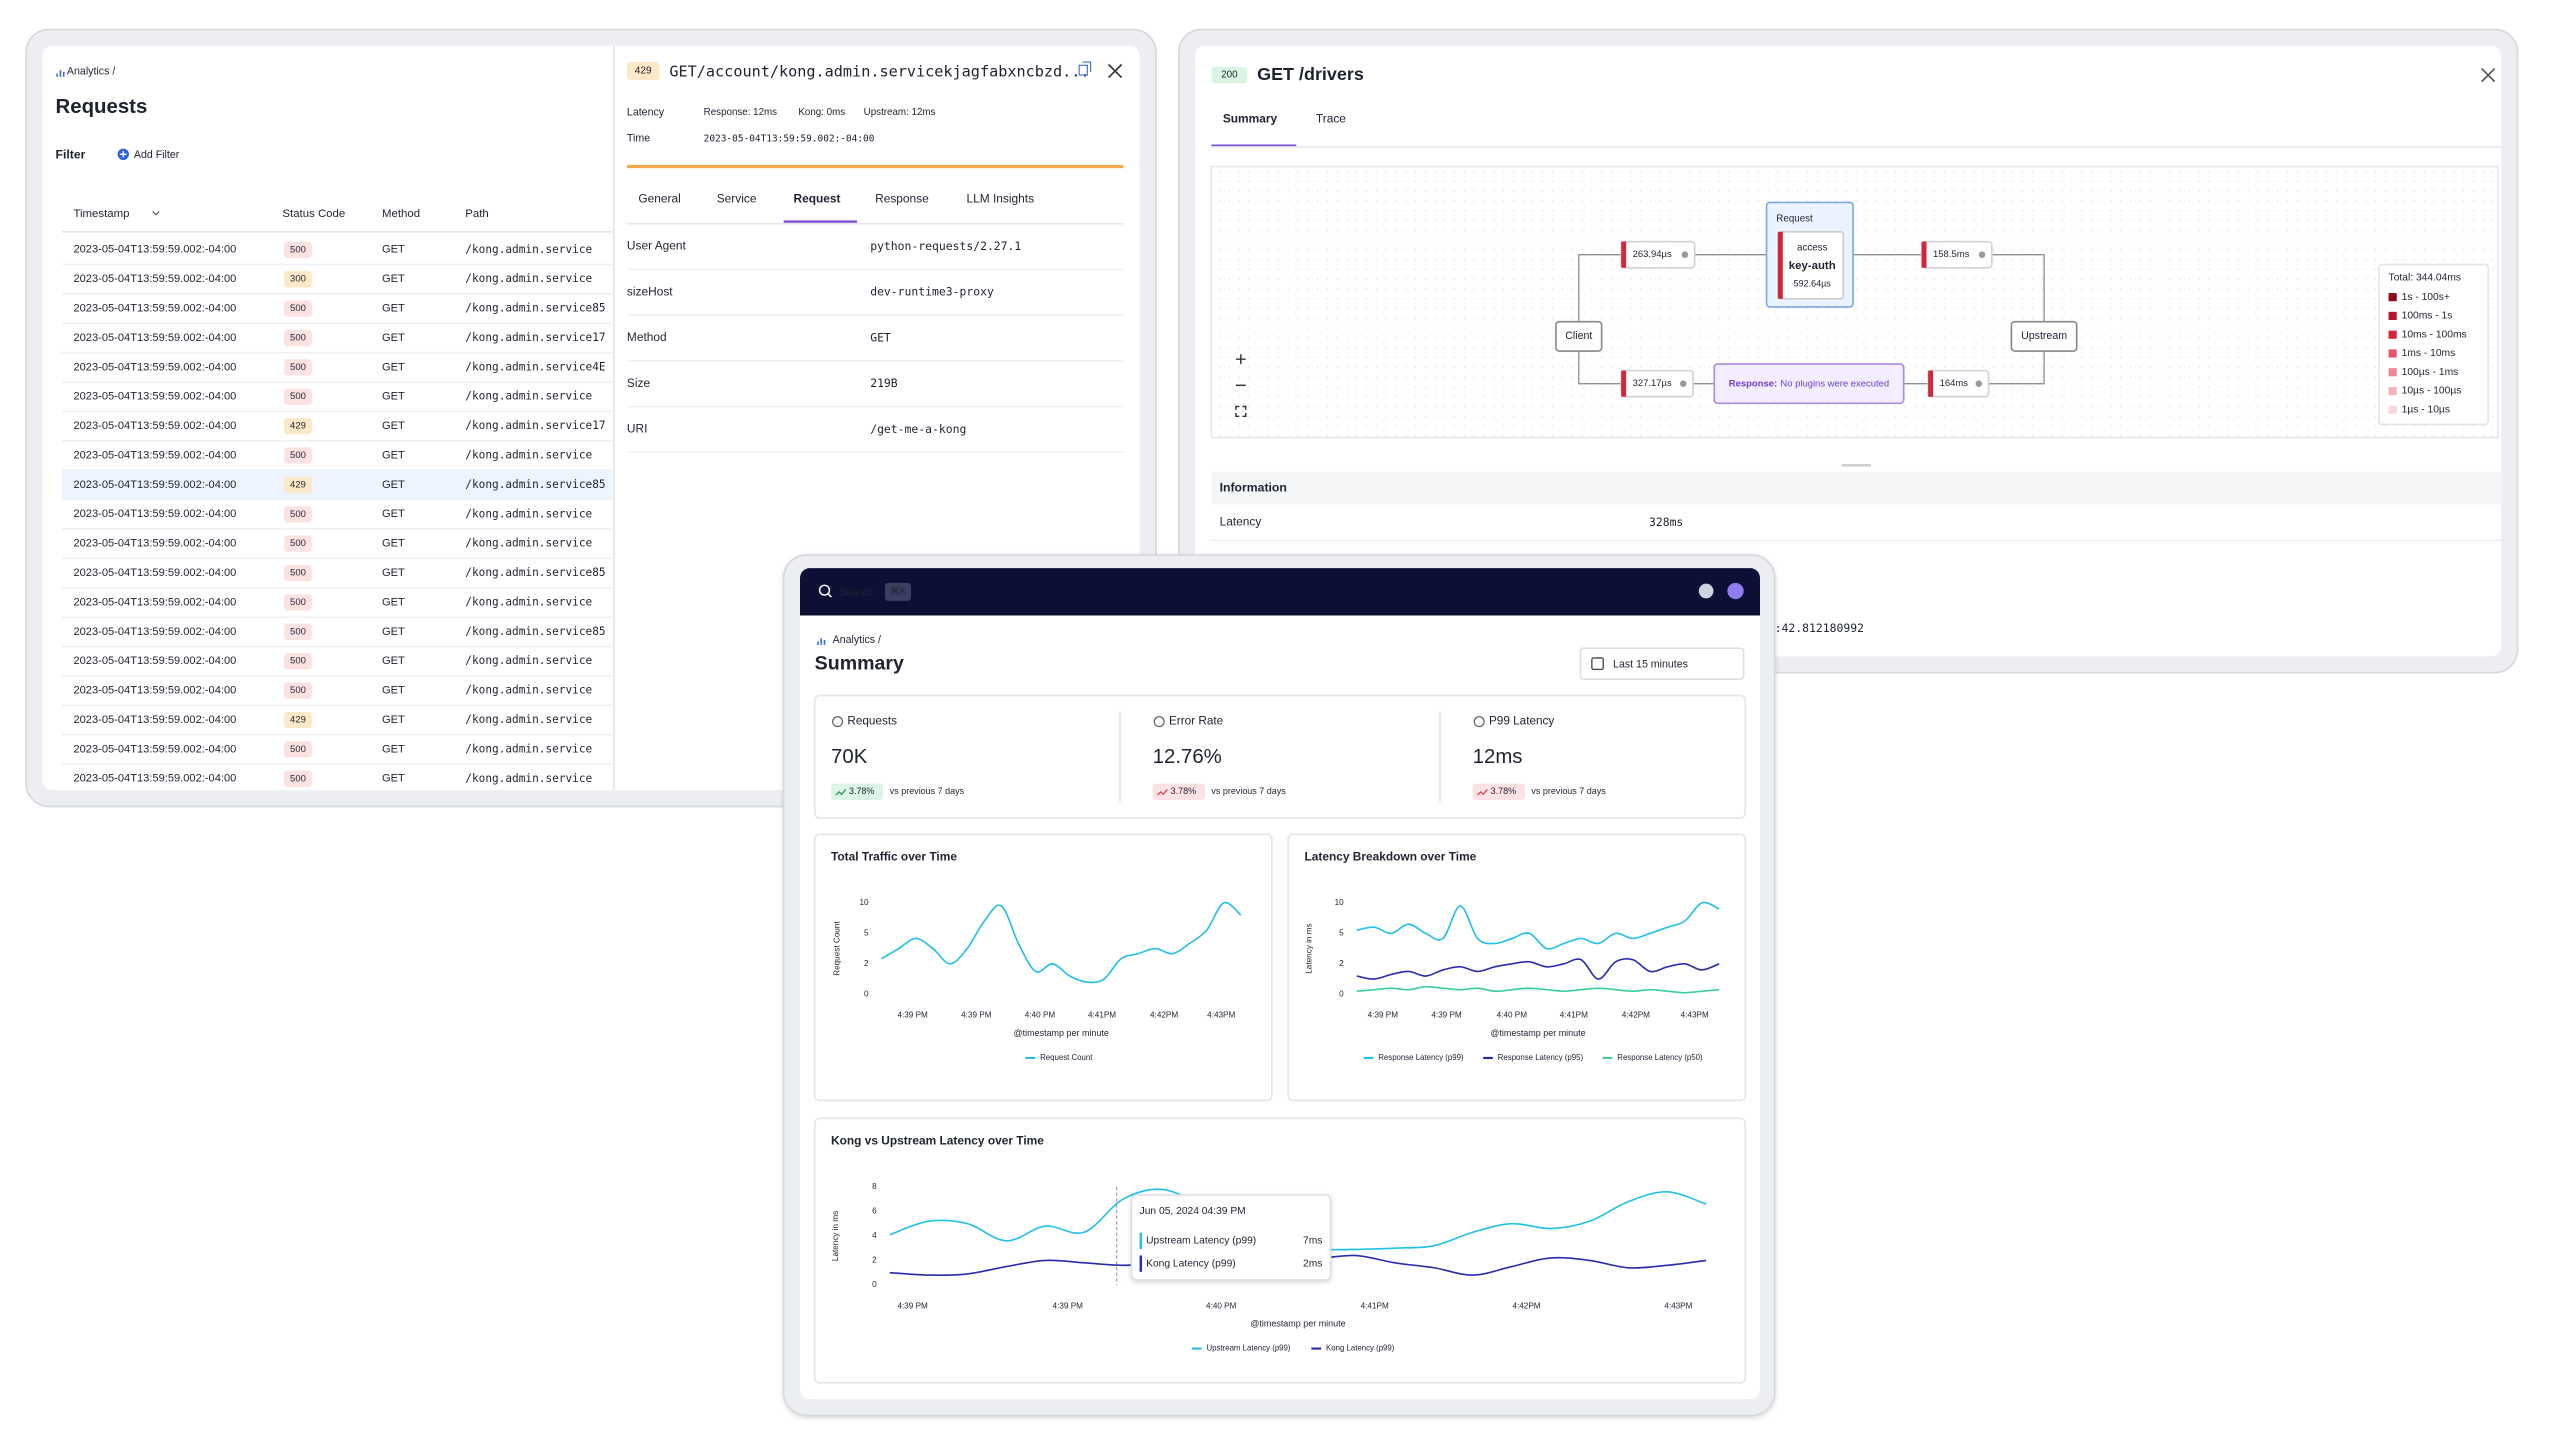 Image resolution: width=2560 pixels, height=1440 pixels. Describe the element at coordinates (647, 337) in the screenshot. I see `field-label: Method` at that location.